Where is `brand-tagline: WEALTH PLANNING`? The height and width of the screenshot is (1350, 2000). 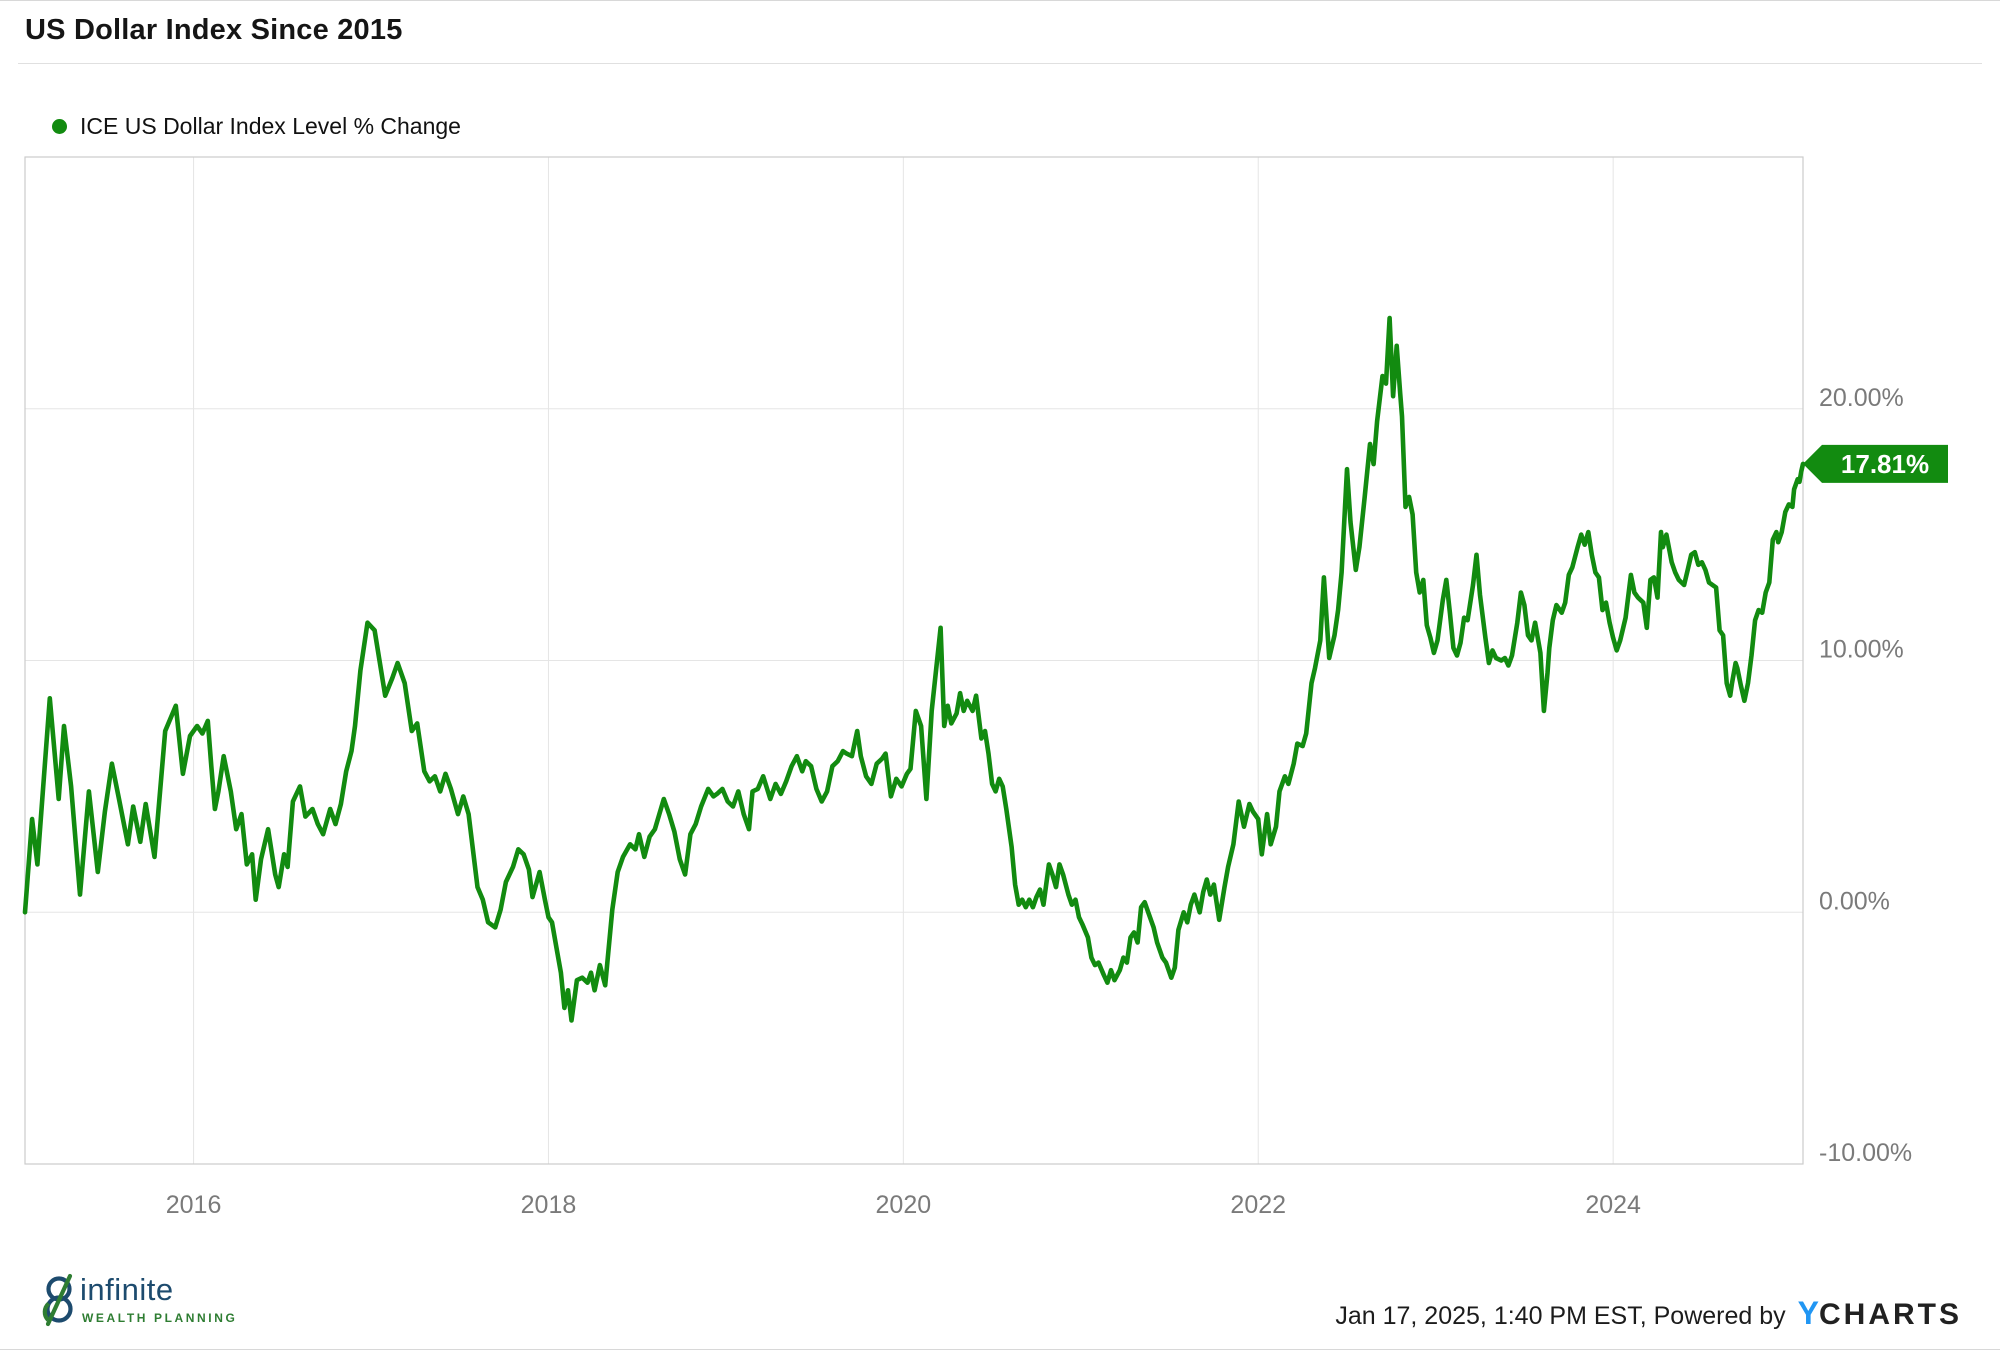 brand-tagline: WEALTH PLANNING is located at coordinates (160, 1318).